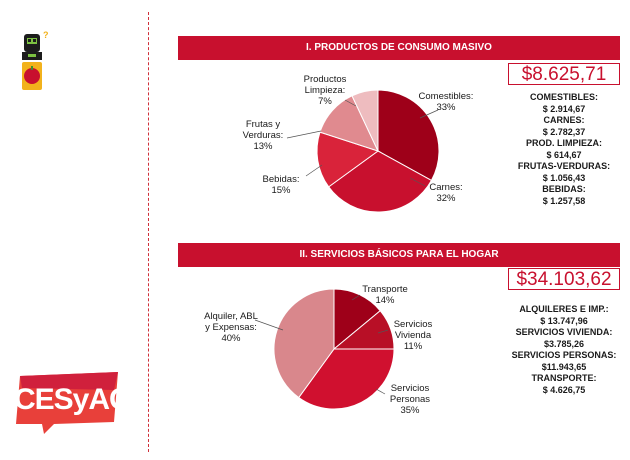 The width and height of the screenshot is (630, 460). What do you see at coordinates (281, 190) in the screenshot?
I see `slice-percent: 15%` at bounding box center [281, 190].